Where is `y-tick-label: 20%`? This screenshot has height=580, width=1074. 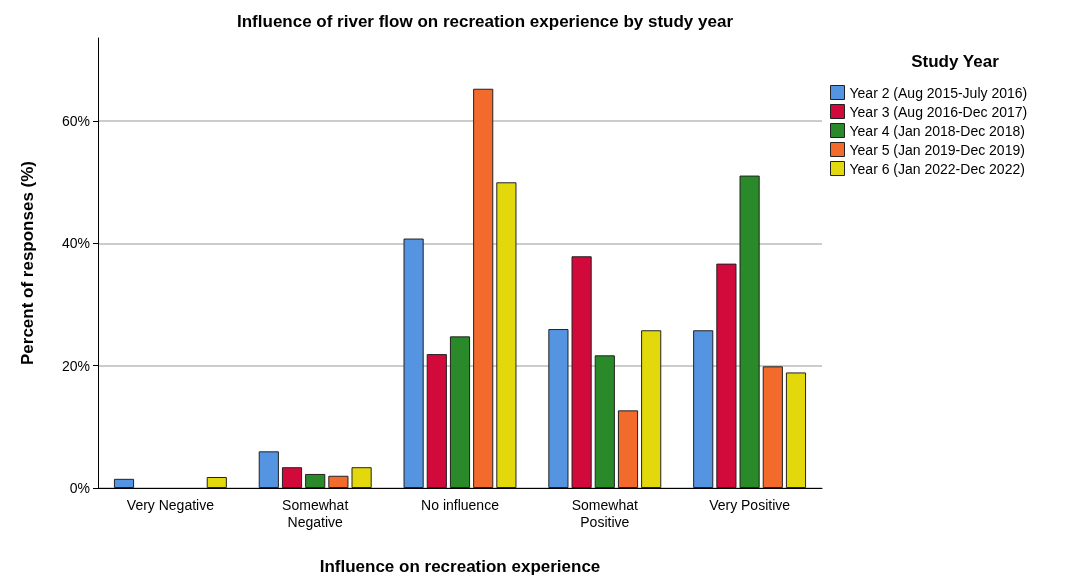
y-tick-label: 20% is located at coordinates (75, 365).